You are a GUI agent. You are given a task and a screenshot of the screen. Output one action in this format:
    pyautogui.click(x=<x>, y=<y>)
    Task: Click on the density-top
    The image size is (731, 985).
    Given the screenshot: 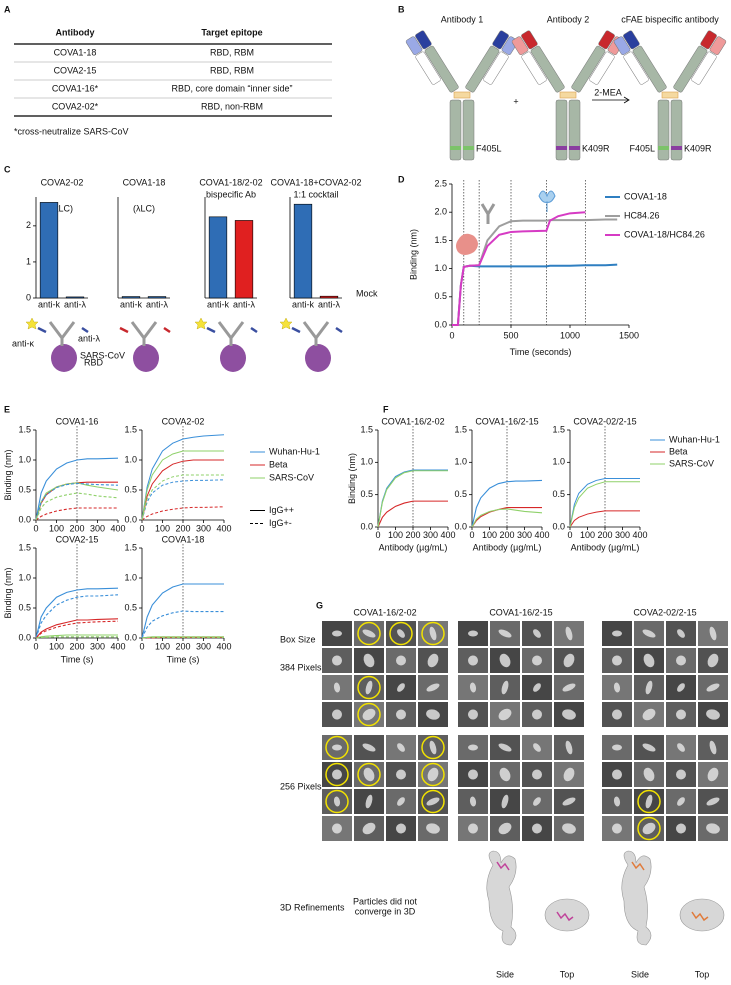 What is the action you would take?
    pyautogui.click(x=567, y=915)
    